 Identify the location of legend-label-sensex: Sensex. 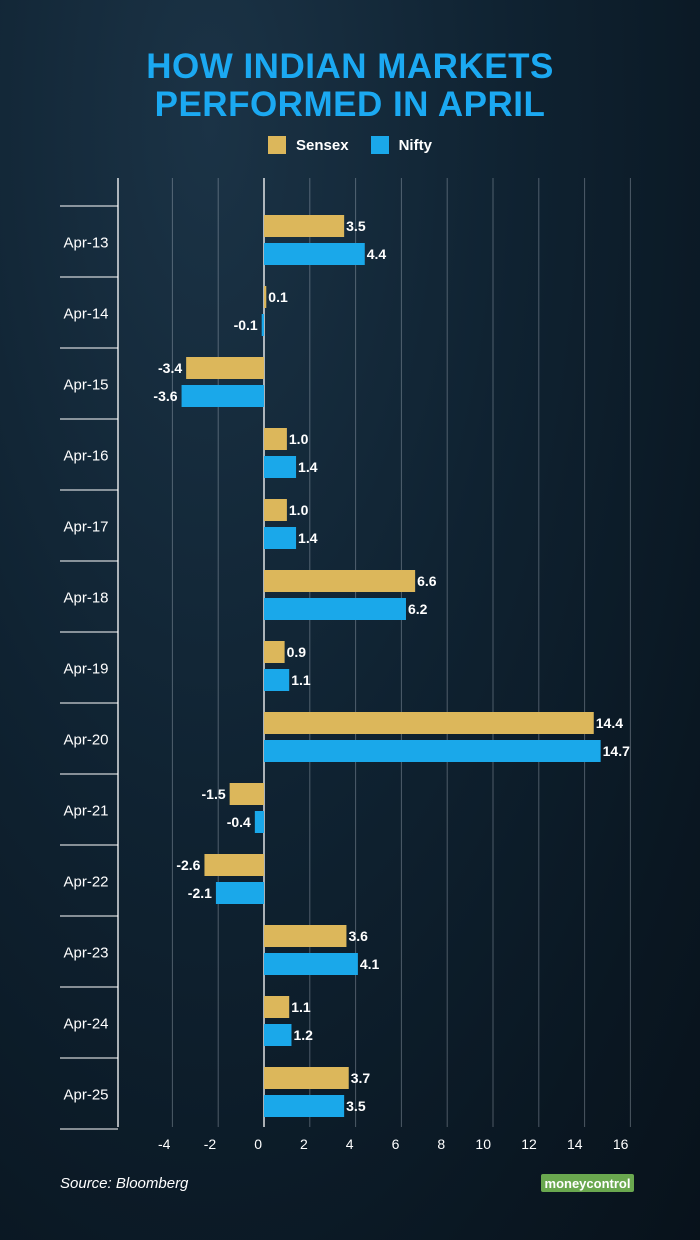
(322, 145).